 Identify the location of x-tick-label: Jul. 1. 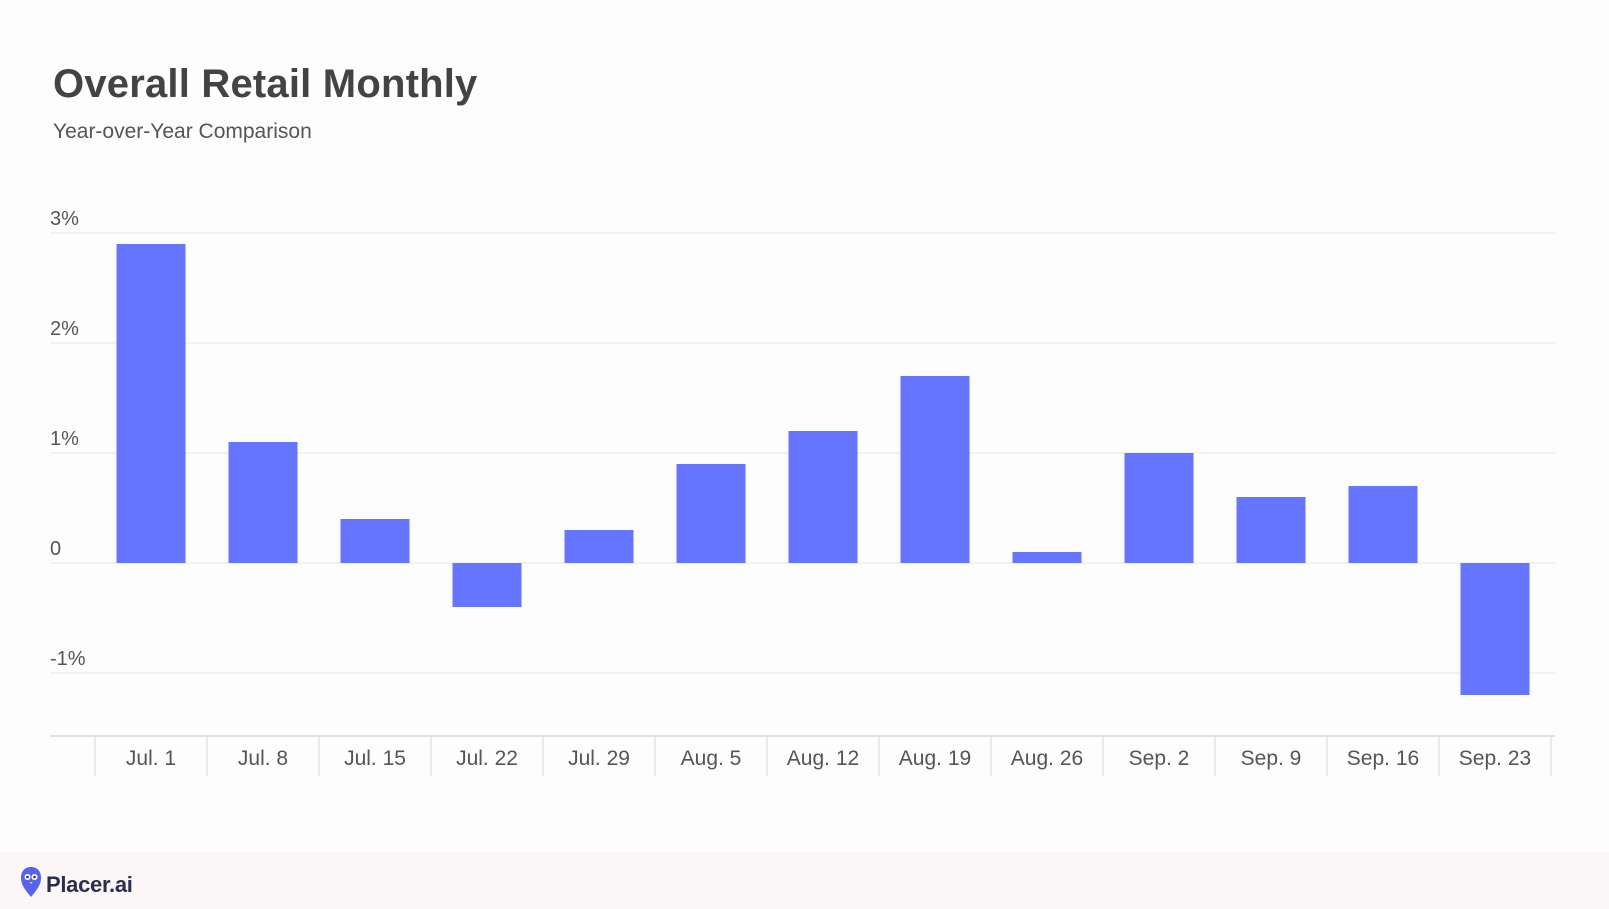
(151, 758).